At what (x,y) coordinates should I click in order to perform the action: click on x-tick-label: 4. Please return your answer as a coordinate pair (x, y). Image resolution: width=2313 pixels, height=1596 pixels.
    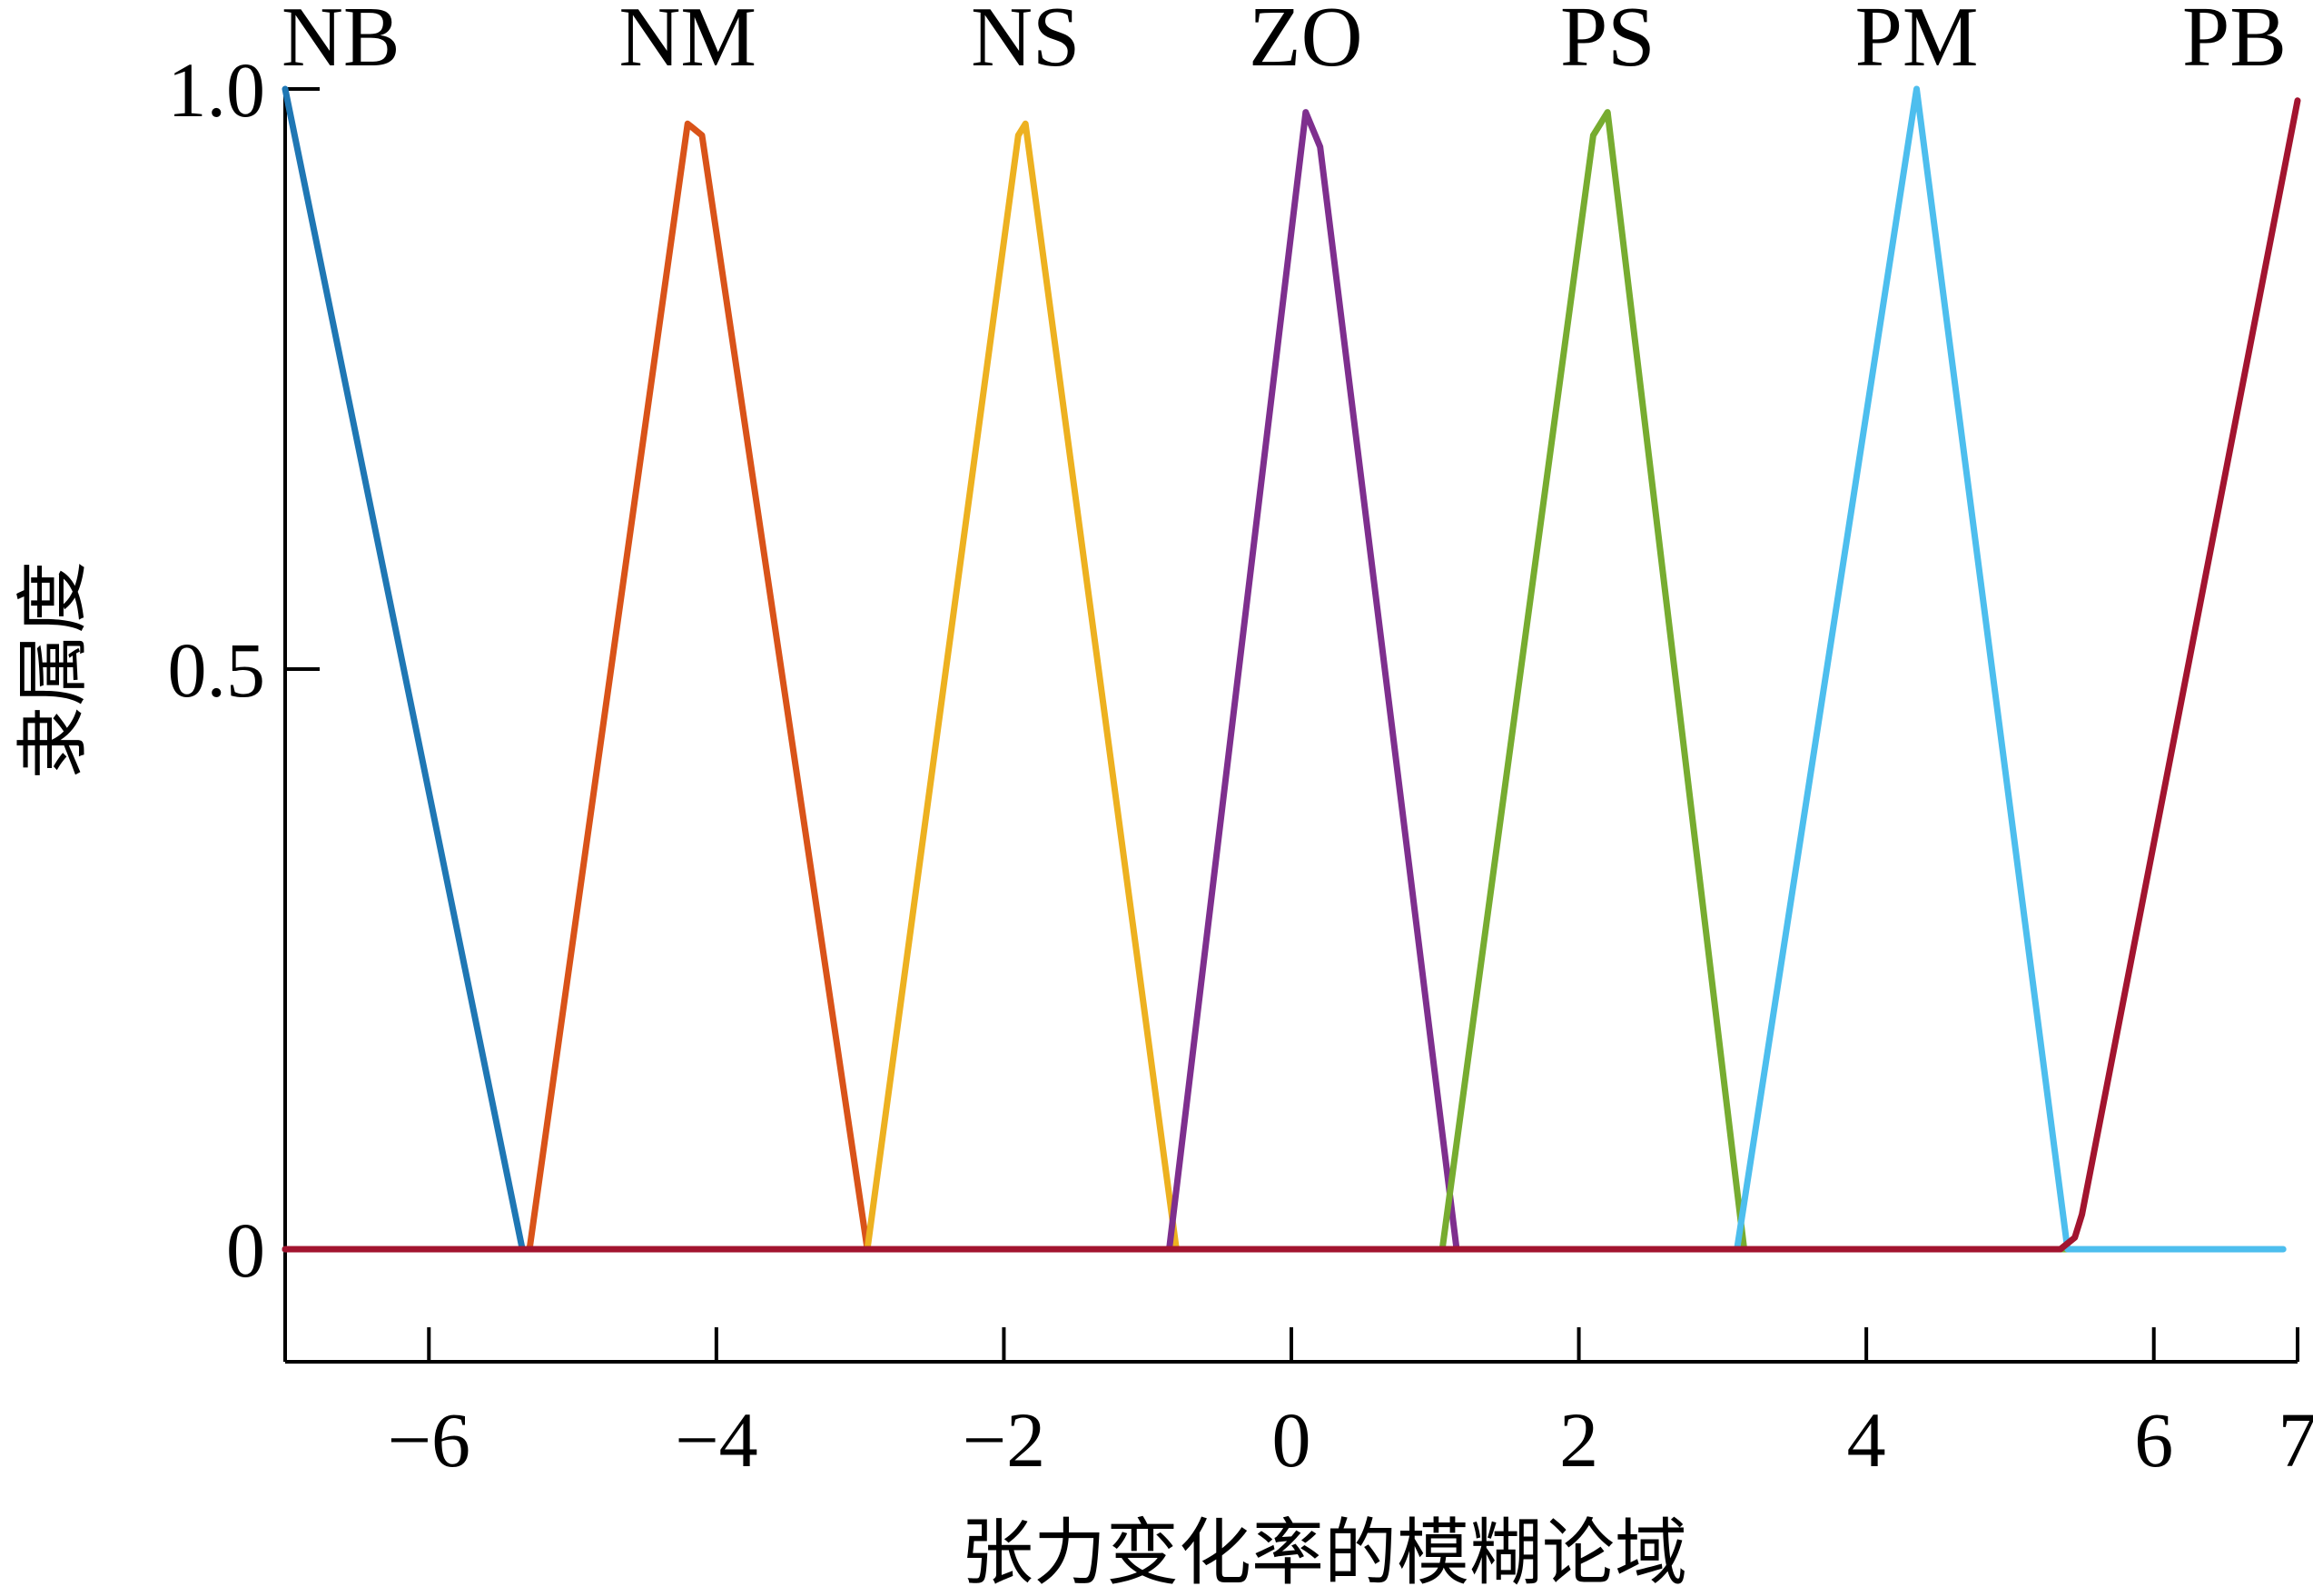
    Looking at the image, I should click on (1867, 1439).